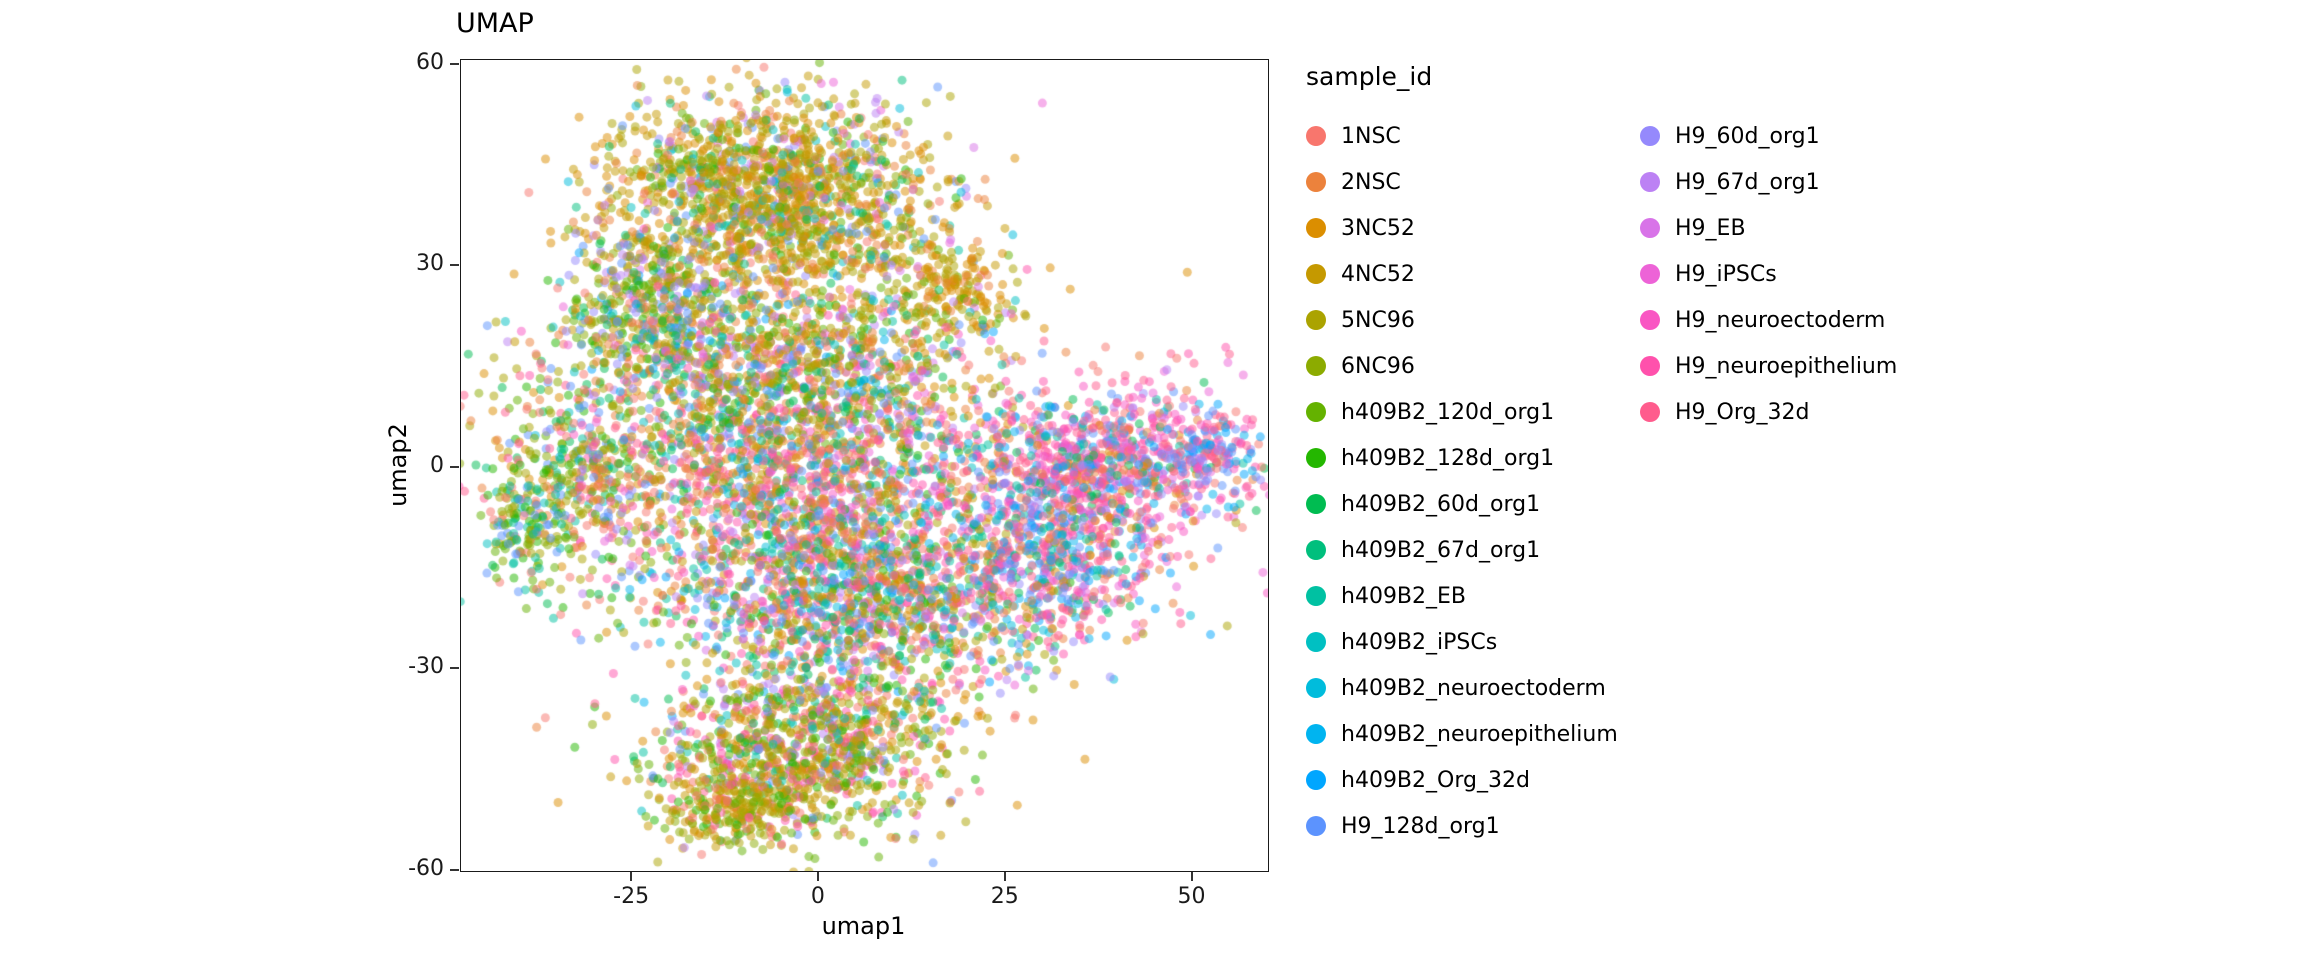 This screenshot has width=2304, height=960. I want to click on legend-item: H9_67d_org1, so click(1768, 182).